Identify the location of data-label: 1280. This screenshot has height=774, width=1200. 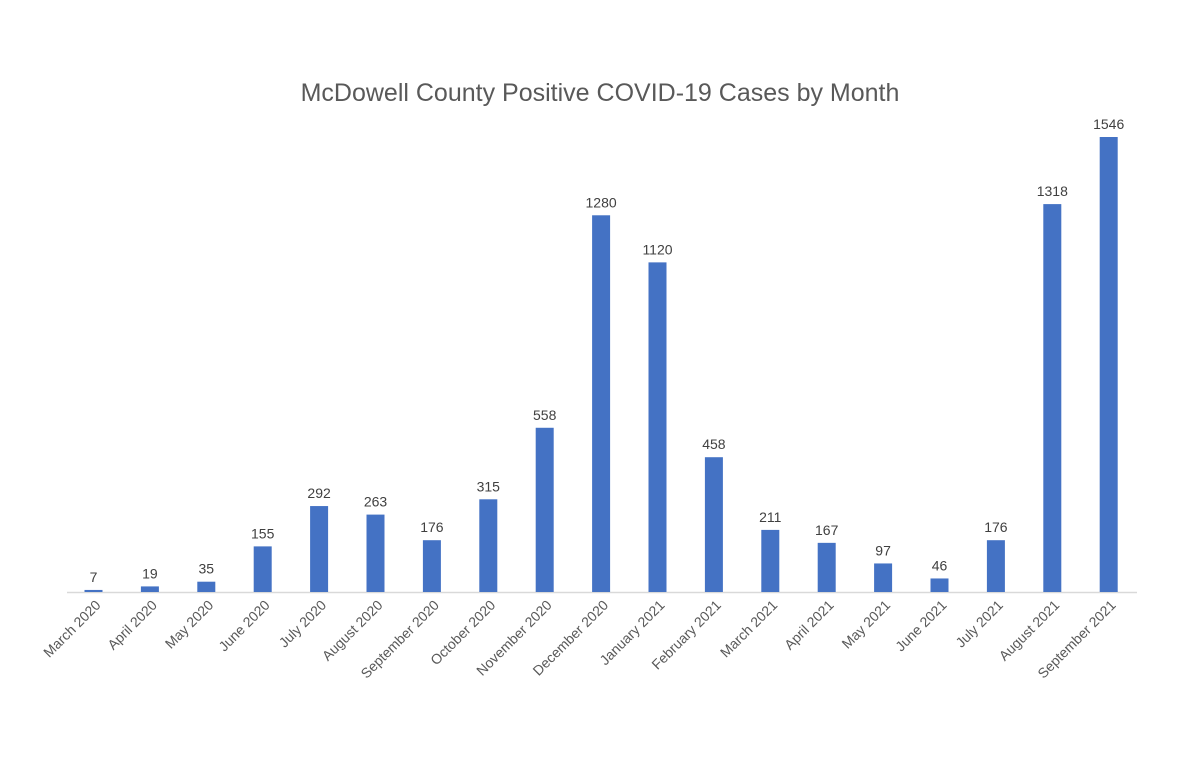
(601, 202).